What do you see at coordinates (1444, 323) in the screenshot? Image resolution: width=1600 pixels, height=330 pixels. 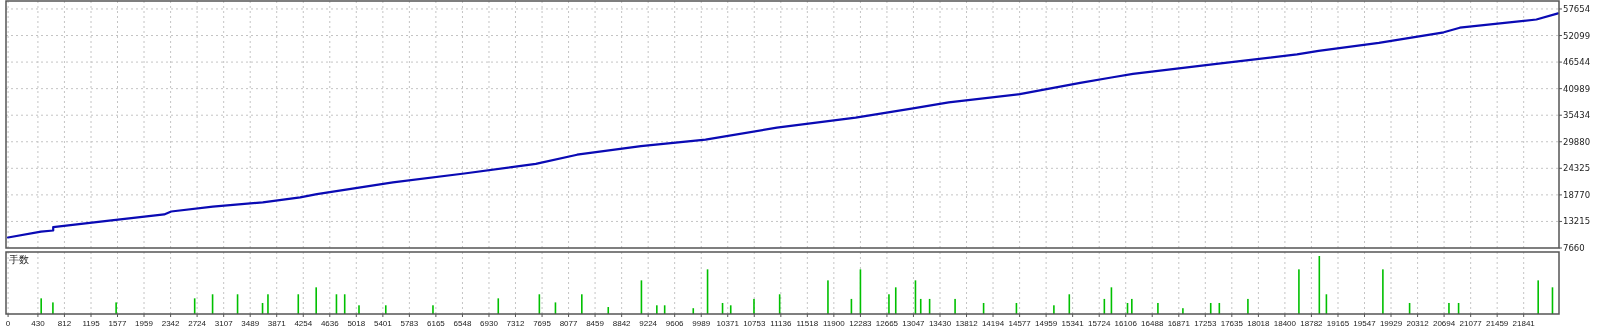 I see `x-tick-label: 20694` at bounding box center [1444, 323].